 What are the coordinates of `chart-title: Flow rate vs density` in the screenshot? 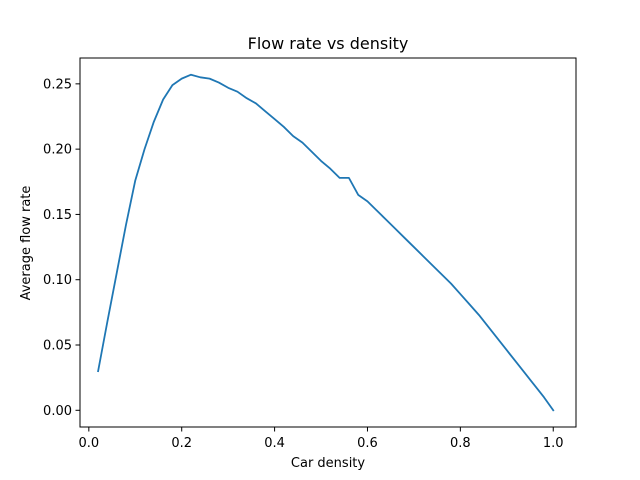 It's located at (328, 43).